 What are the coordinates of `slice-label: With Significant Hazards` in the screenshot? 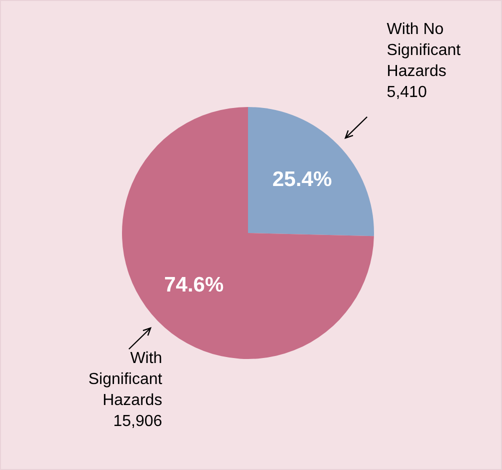 It's located at (125, 379).